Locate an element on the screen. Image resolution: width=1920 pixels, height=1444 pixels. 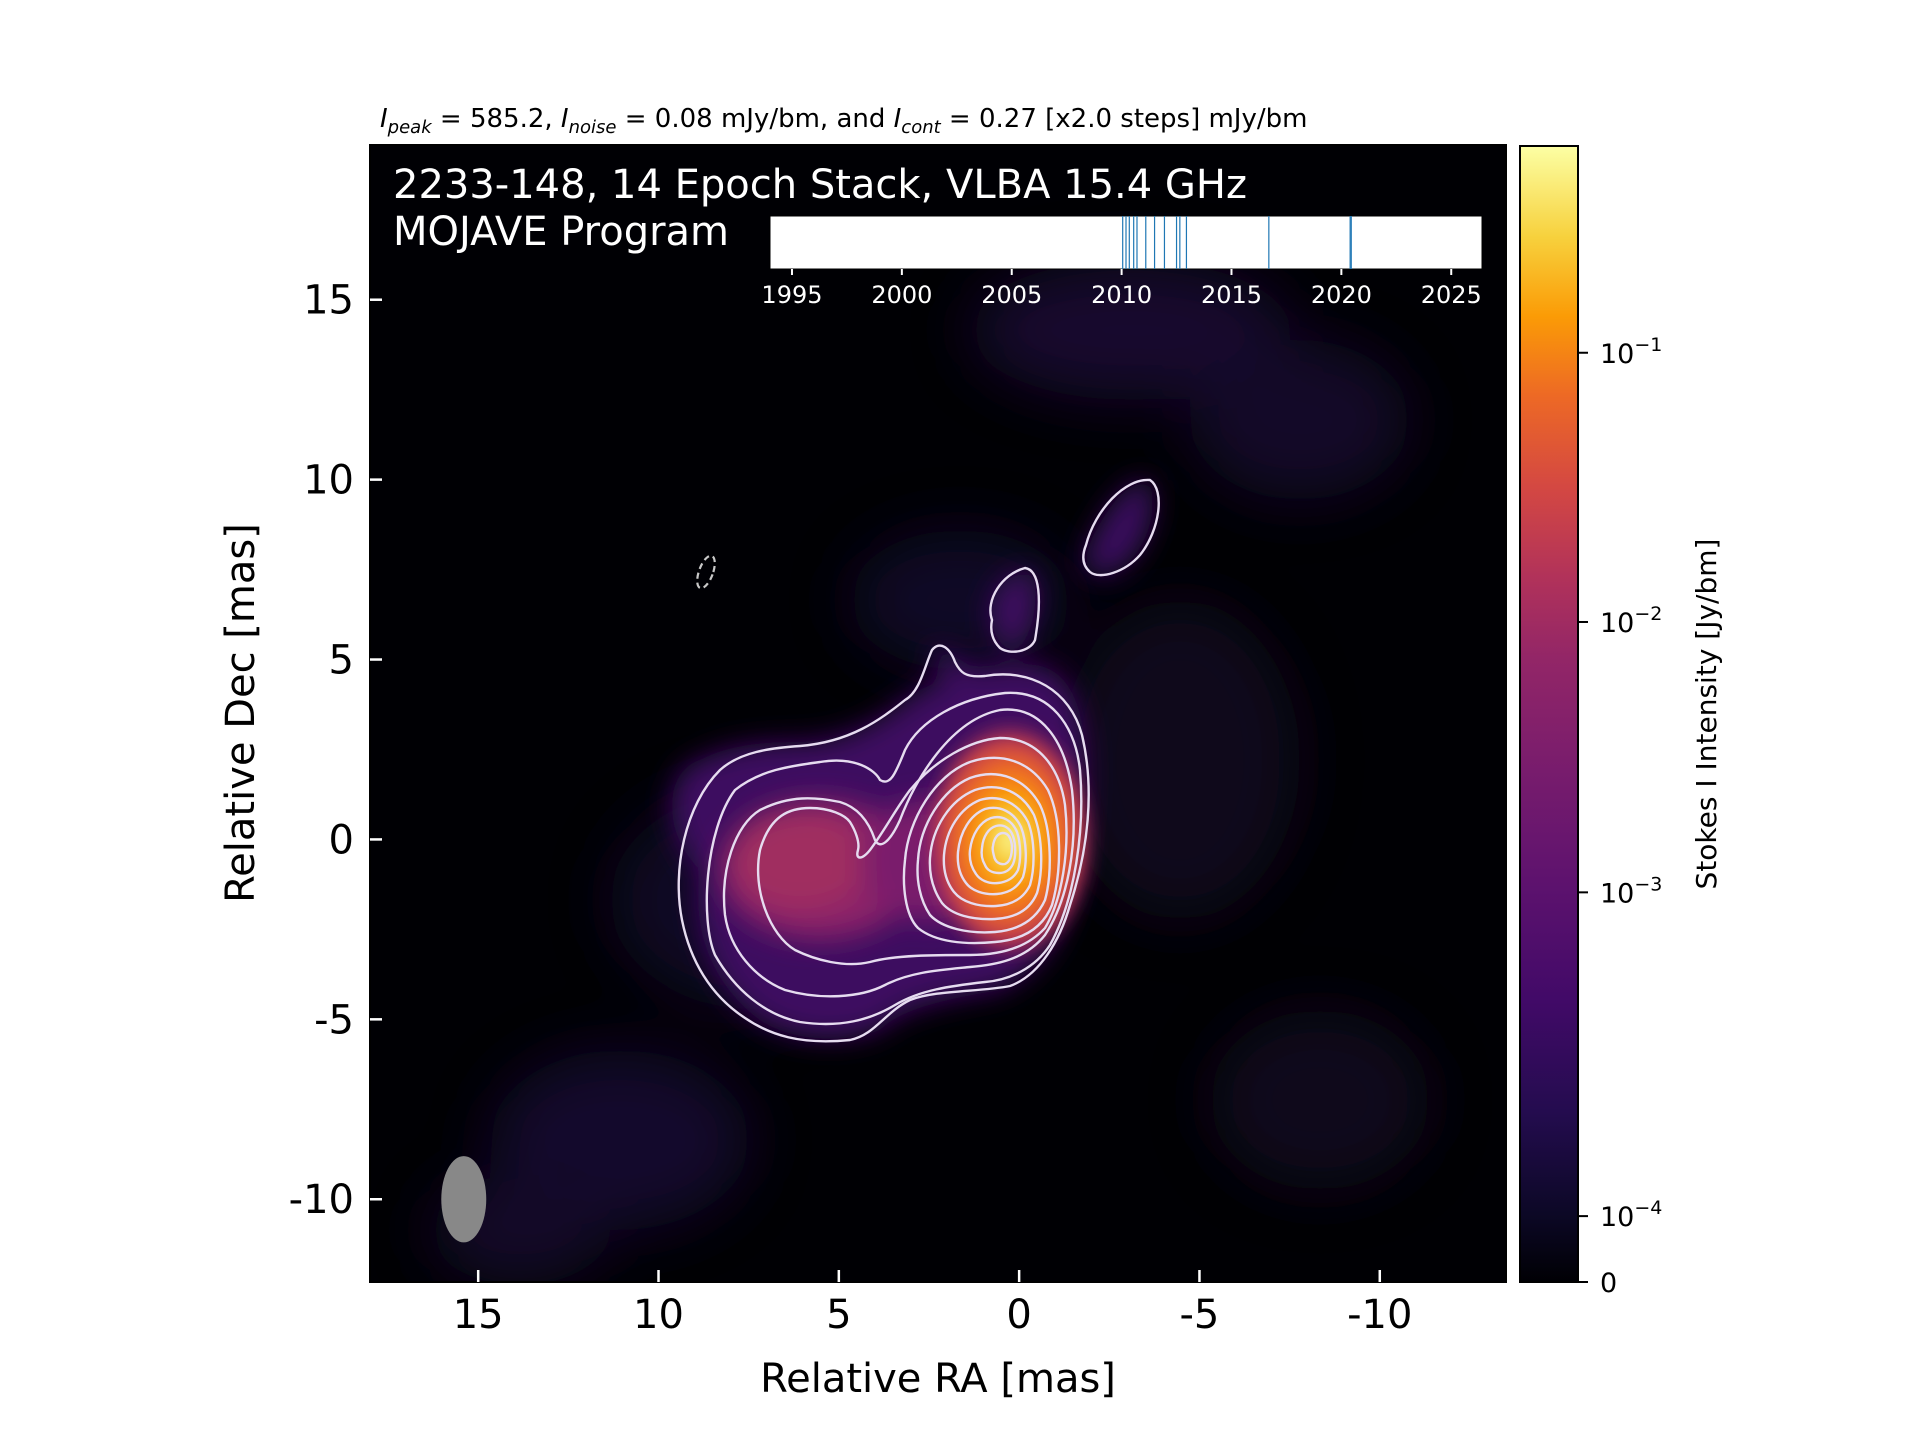
colorbar-tick-label: 10⁻⁴ is located at coordinates (1631, 1215).